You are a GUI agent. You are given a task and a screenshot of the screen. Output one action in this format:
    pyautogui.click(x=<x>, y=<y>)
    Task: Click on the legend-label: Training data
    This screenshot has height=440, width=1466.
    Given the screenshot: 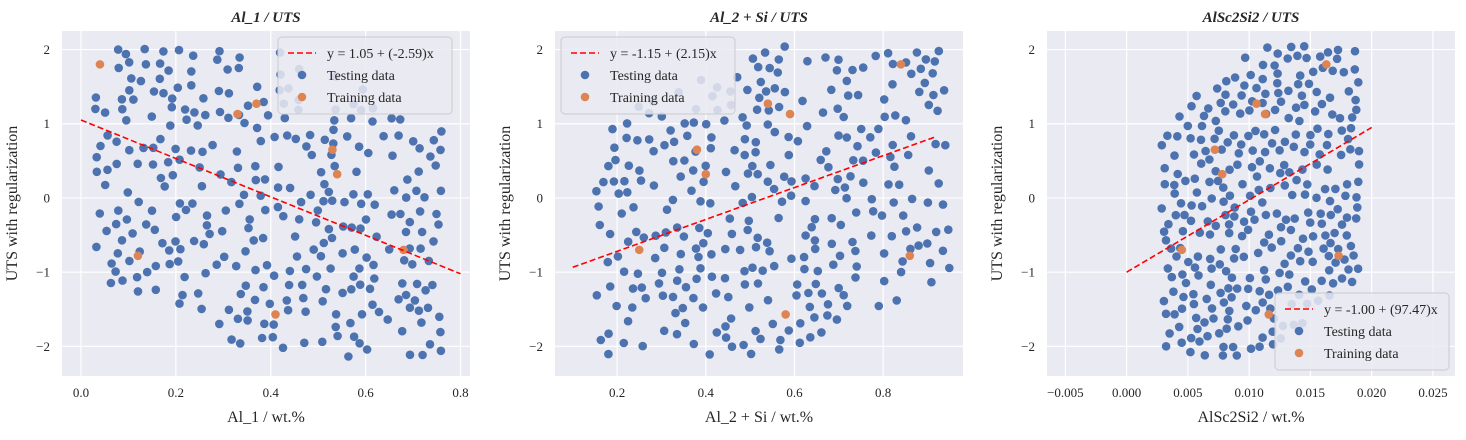 What is the action you would take?
    pyautogui.click(x=1361, y=354)
    